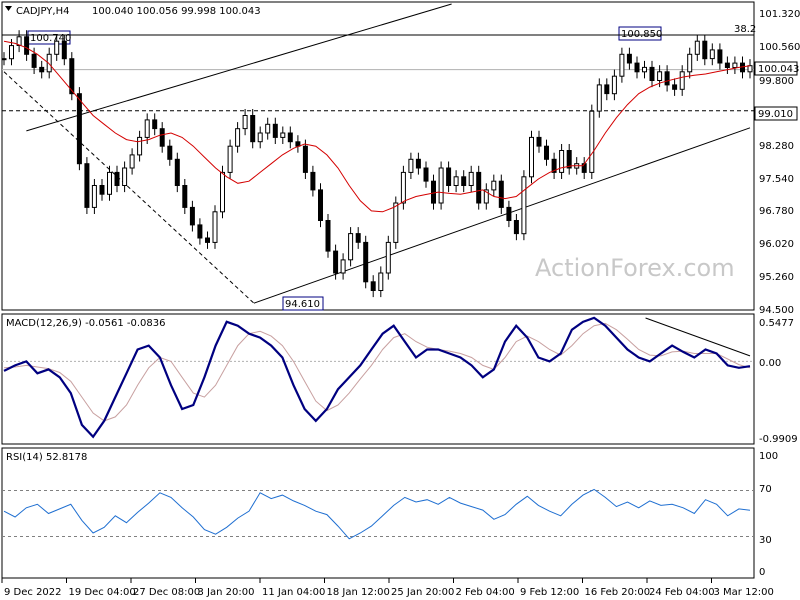 Image resolution: width=800 pixels, height=600 pixels. Describe the element at coordinates (8, 8) in the screenshot. I see `triangle-down-icon` at that location.